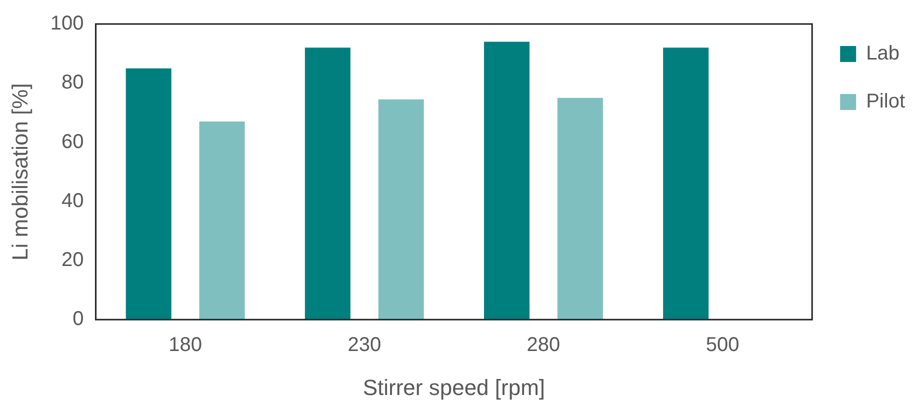  What do you see at coordinates (365, 345) in the screenshot?
I see `x-tick-label: 230` at bounding box center [365, 345].